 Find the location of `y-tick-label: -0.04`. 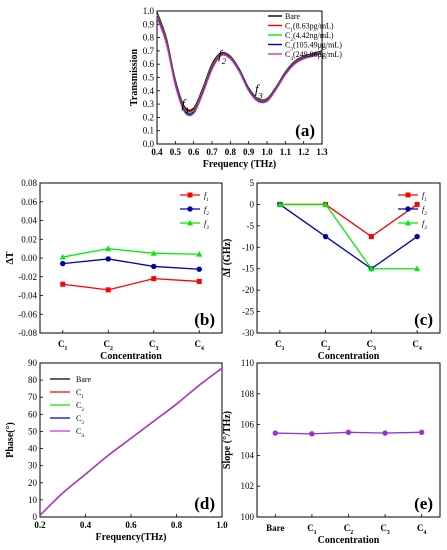

y-tick-label: -0.04 is located at coordinates (27, 296).